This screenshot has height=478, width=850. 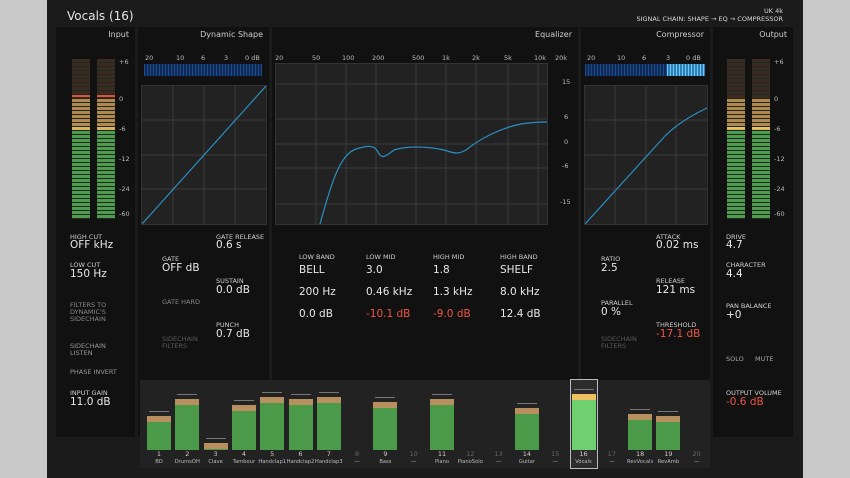 I want to click on channel-name: Bass, so click(x=385, y=462).